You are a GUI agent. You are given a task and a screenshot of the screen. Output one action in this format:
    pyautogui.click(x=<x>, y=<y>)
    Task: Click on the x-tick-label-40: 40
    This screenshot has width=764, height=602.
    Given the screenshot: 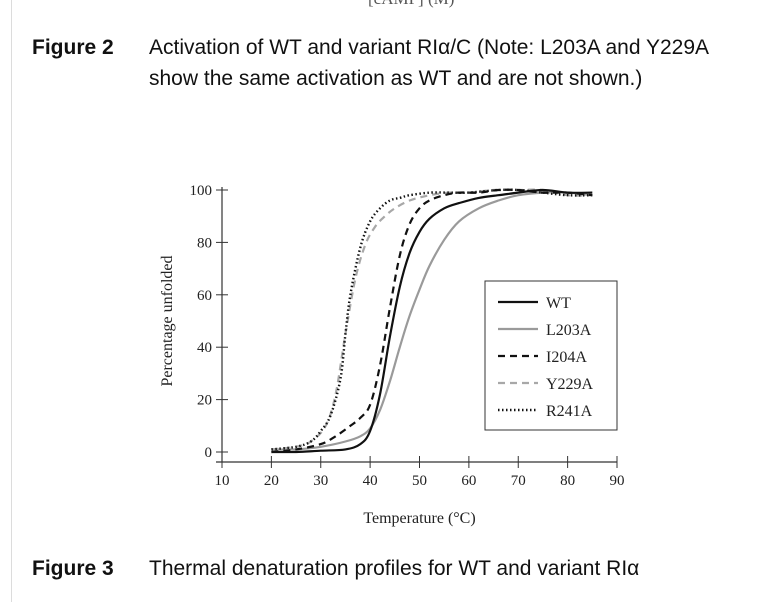 What is the action you would take?
    pyautogui.click(x=370, y=481)
    